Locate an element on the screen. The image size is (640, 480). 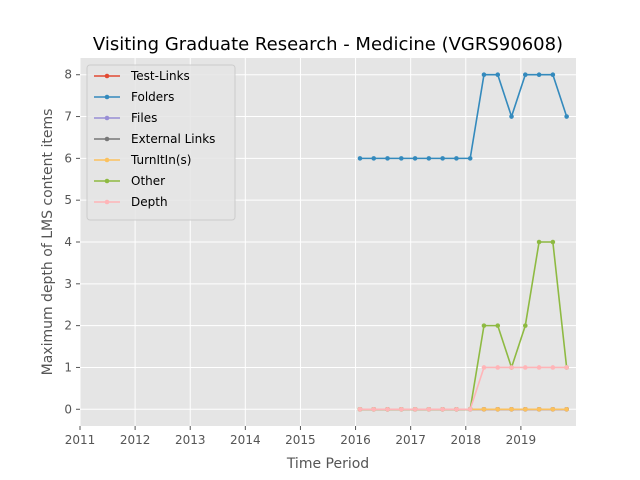
legend-item: TurnItIn(s) is located at coordinates (142, 160).